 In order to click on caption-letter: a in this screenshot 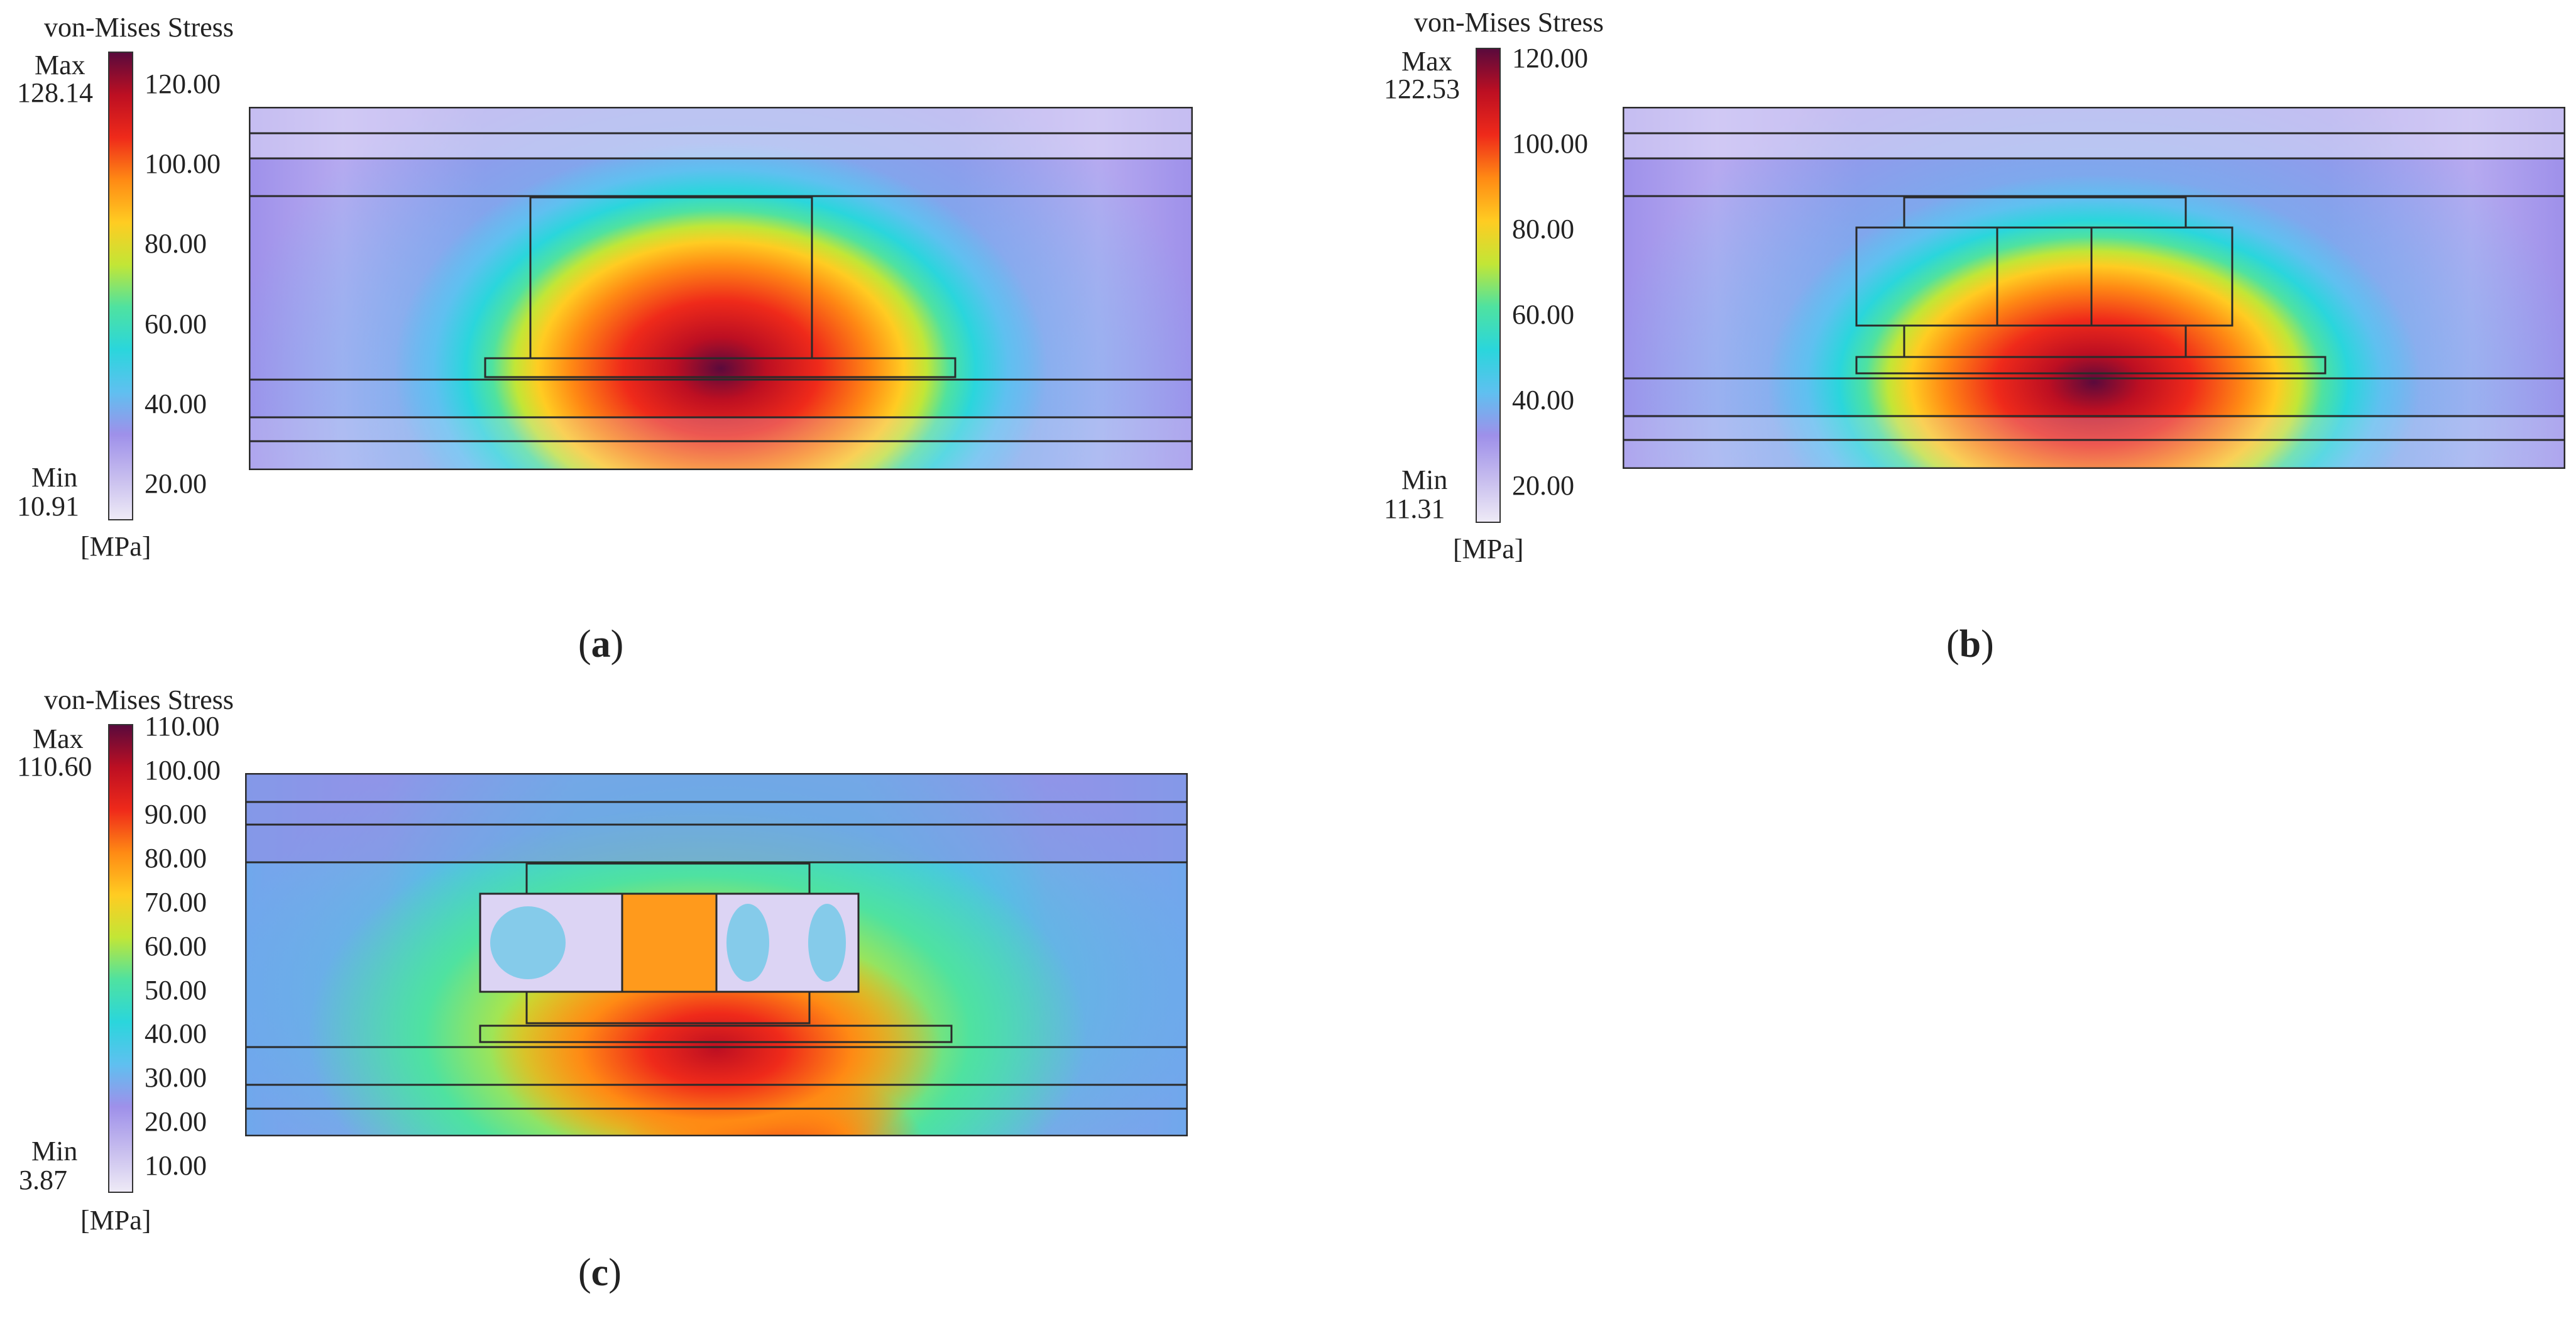, I will do `click(601, 644)`.